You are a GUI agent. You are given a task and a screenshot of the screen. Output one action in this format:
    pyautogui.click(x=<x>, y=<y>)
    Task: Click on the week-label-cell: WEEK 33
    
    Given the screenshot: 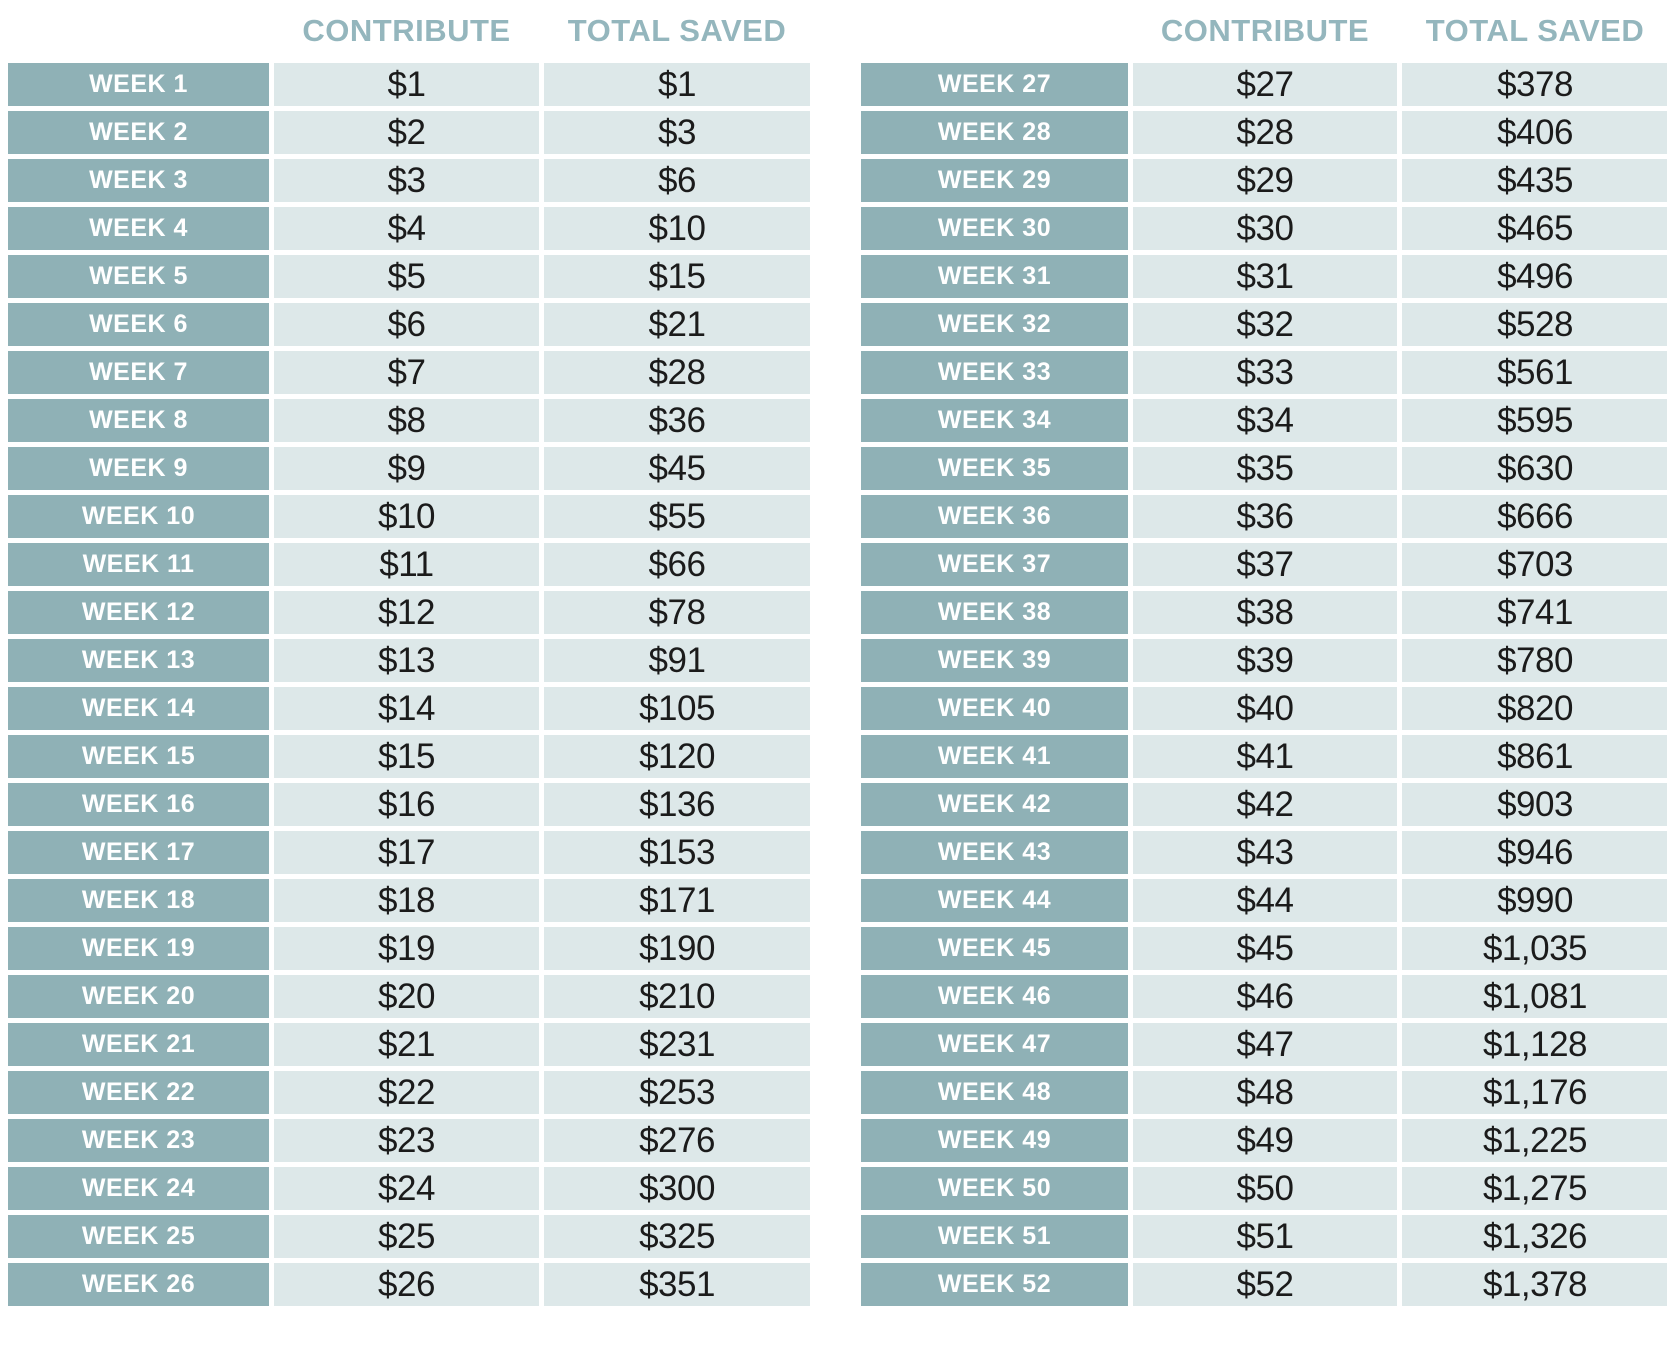 What is the action you would take?
    pyautogui.click(x=994, y=372)
    